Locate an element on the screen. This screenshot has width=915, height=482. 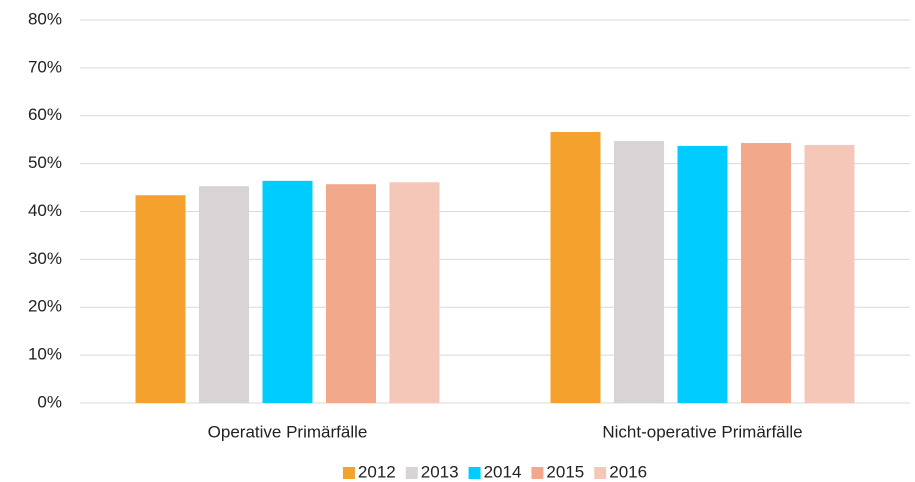
legend-label: 2013 is located at coordinates (440, 471).